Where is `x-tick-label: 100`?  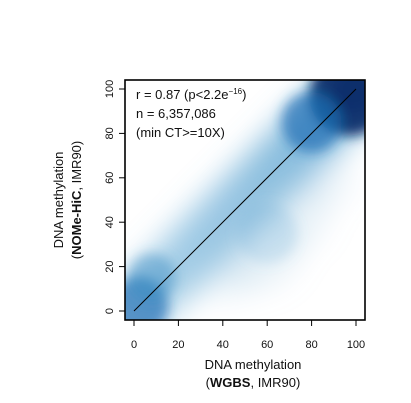
x-tick-label: 100 is located at coordinates (356, 345).